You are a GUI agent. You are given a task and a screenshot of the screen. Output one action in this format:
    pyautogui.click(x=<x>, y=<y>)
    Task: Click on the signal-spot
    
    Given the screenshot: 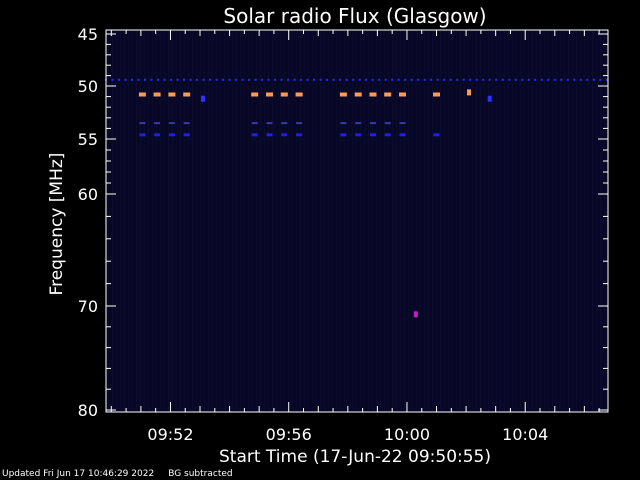 What is the action you would take?
    pyautogui.click(x=415, y=314)
    